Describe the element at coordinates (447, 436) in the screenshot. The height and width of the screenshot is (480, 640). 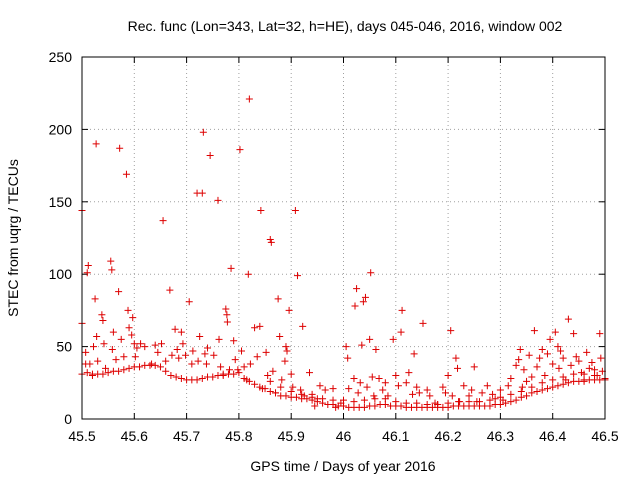
I see `x-tick-label: 46.2` at that location.